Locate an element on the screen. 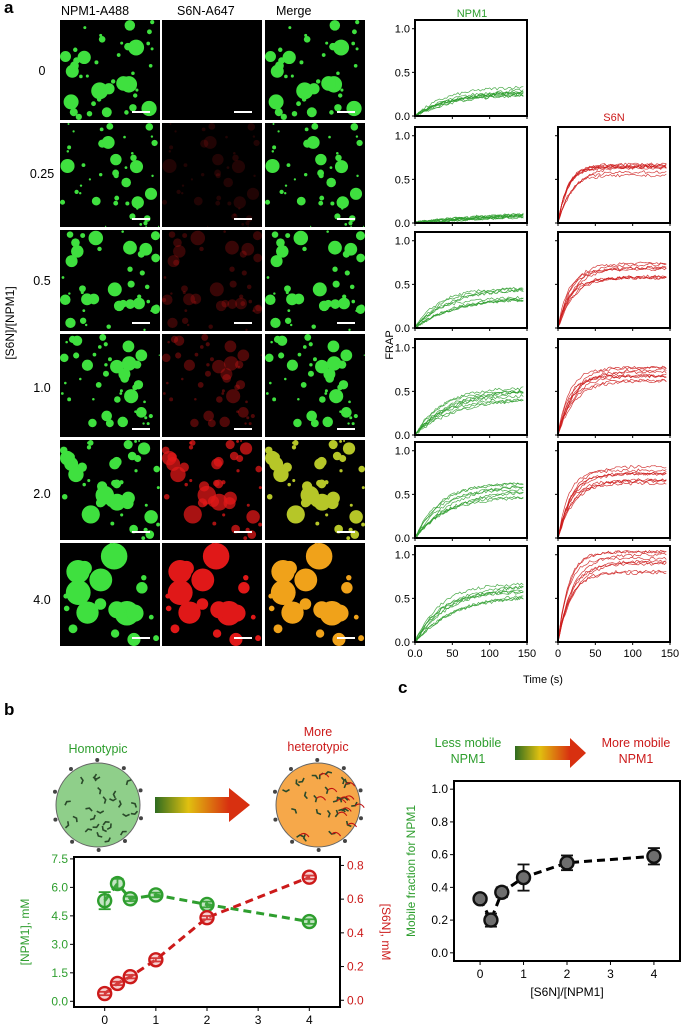 This screenshot has height=1033, width=685. tile-background is located at coordinates (212, 70).